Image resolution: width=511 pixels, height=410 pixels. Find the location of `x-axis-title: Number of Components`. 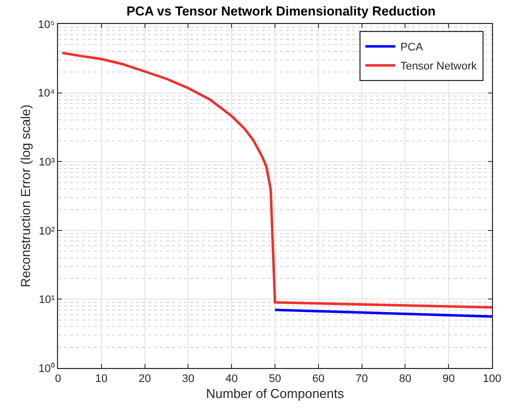

x-axis-title: Number of Components is located at coordinates (275, 393).